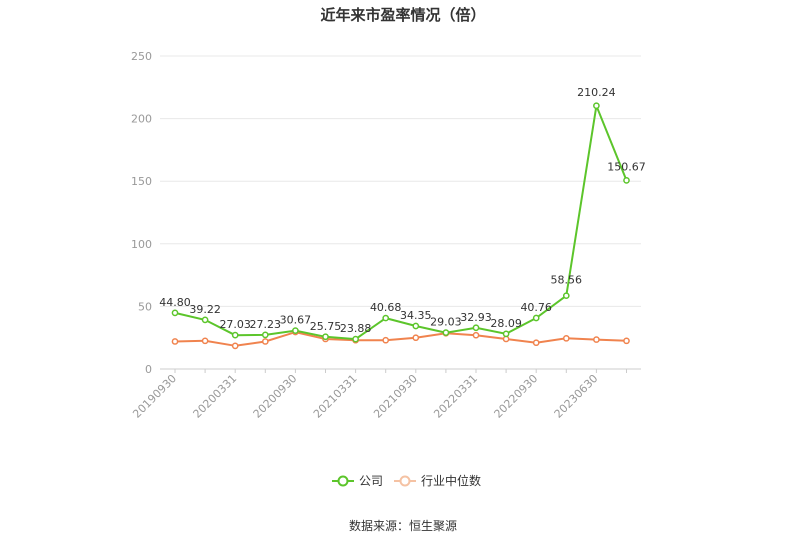 The width and height of the screenshot is (807, 546). I want to click on y-tick-label: 100, so click(141, 244).